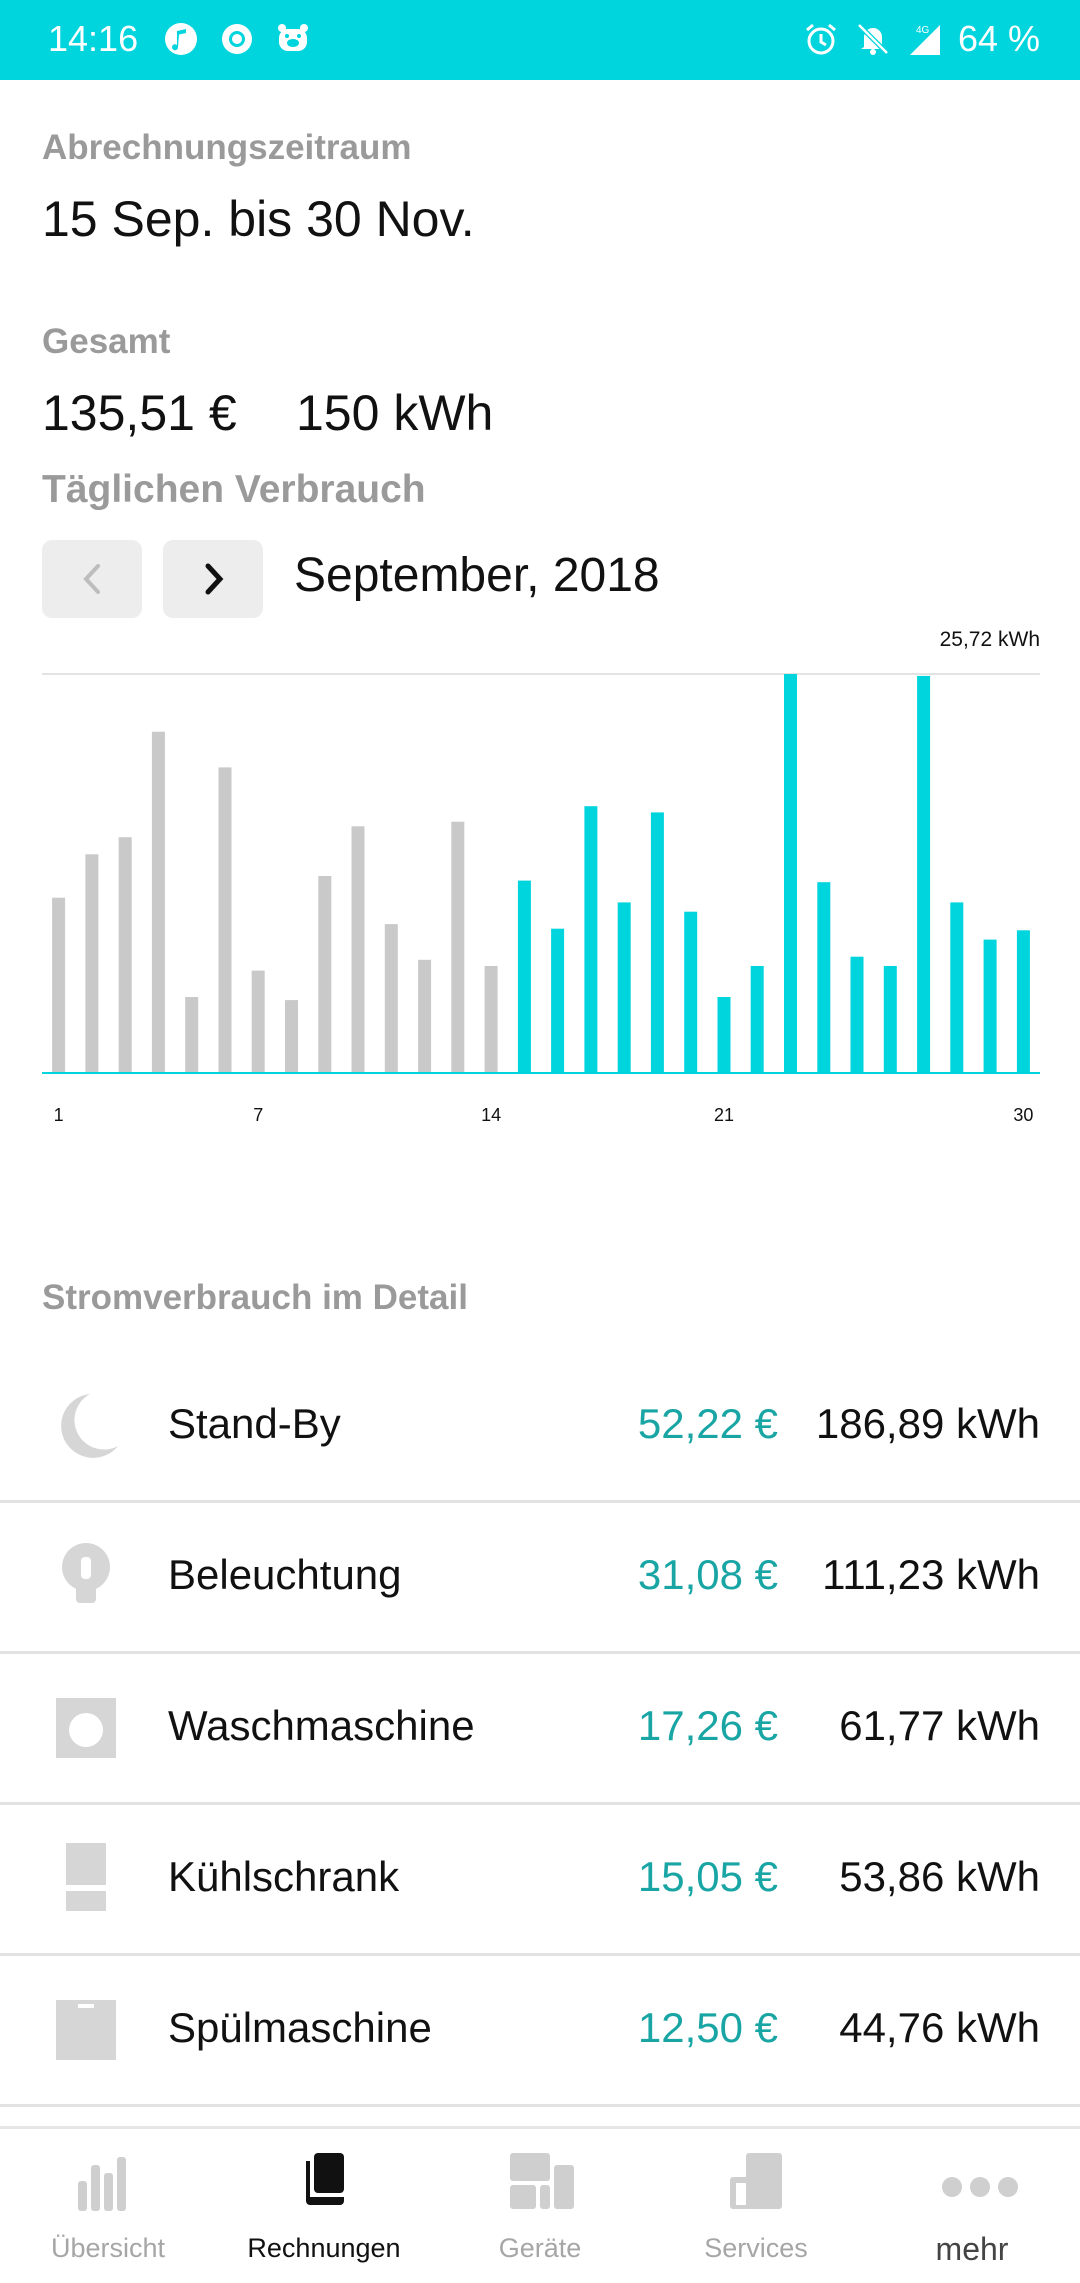  What do you see at coordinates (234, 489) in the screenshot?
I see `daily-label: Täglichen Verbrauch` at bounding box center [234, 489].